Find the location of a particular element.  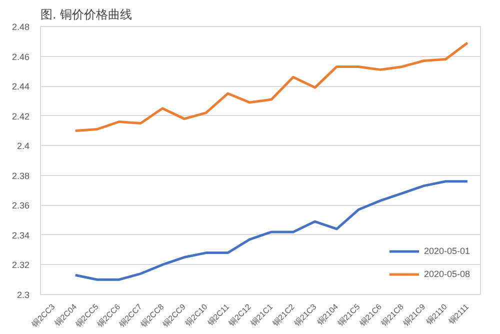

y-tick-label: 2.4 is located at coordinates (23, 146).